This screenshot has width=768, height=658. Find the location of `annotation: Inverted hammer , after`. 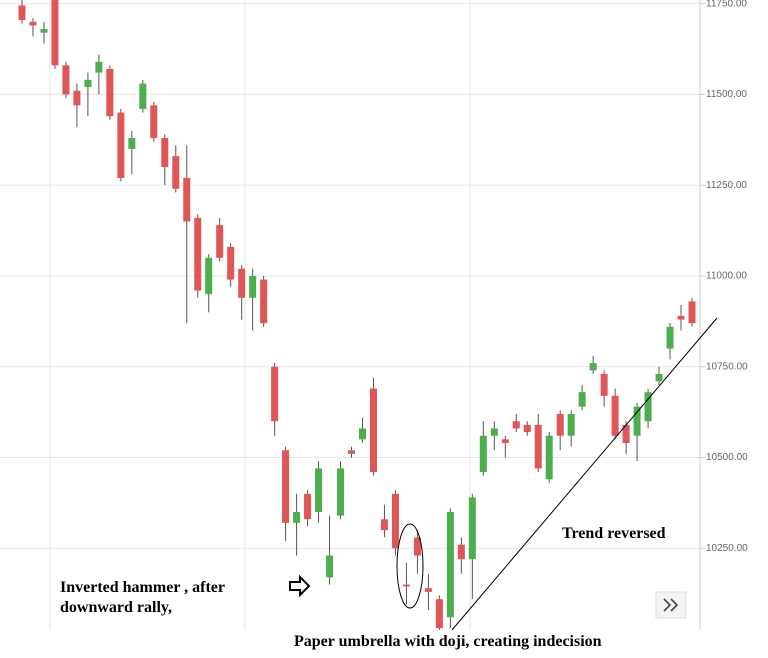

annotation: Inverted hammer , after is located at coordinates (142, 587).